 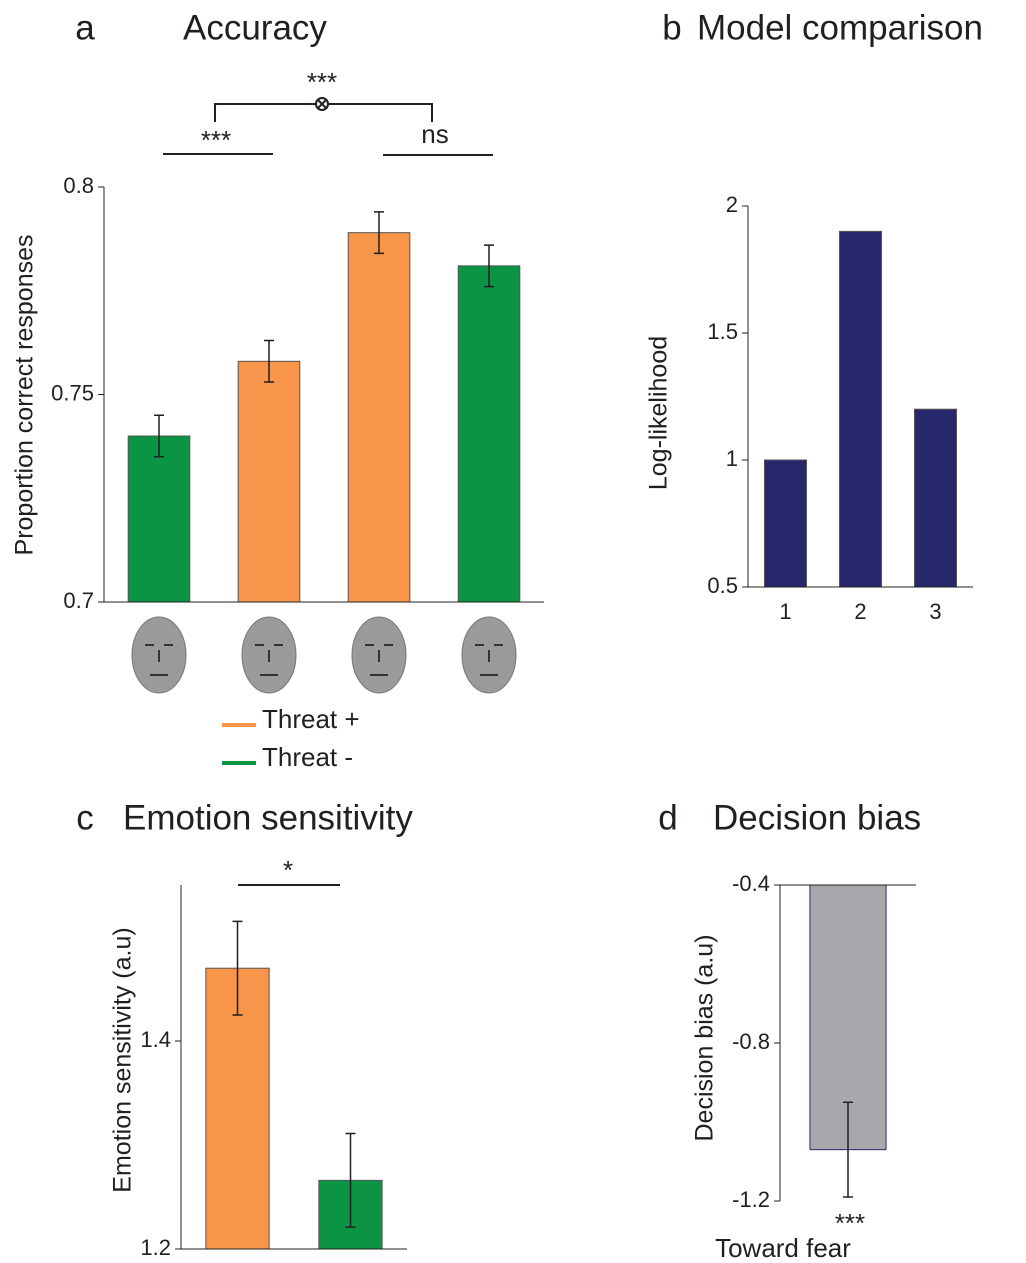 I want to click on y-tick-label: 1.5, so click(x=722, y=331).